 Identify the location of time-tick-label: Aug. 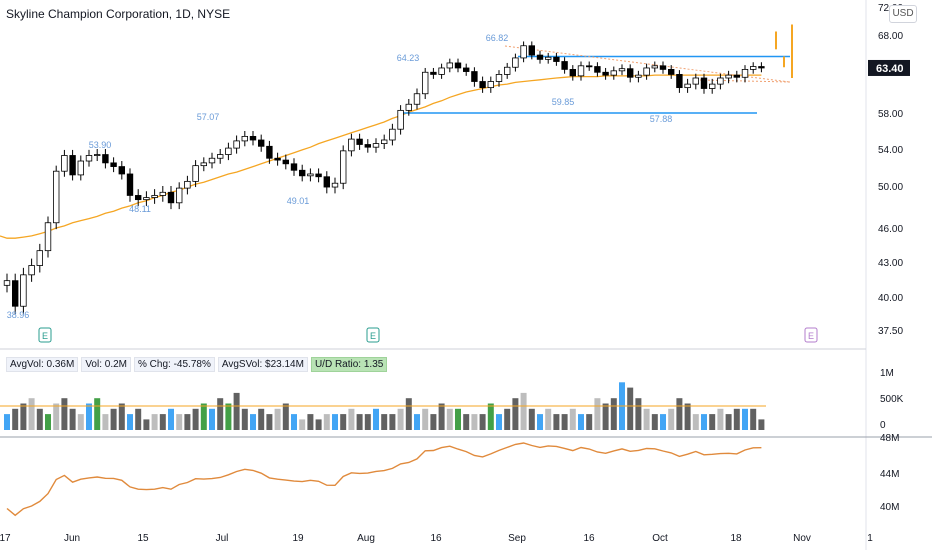
(366, 538).